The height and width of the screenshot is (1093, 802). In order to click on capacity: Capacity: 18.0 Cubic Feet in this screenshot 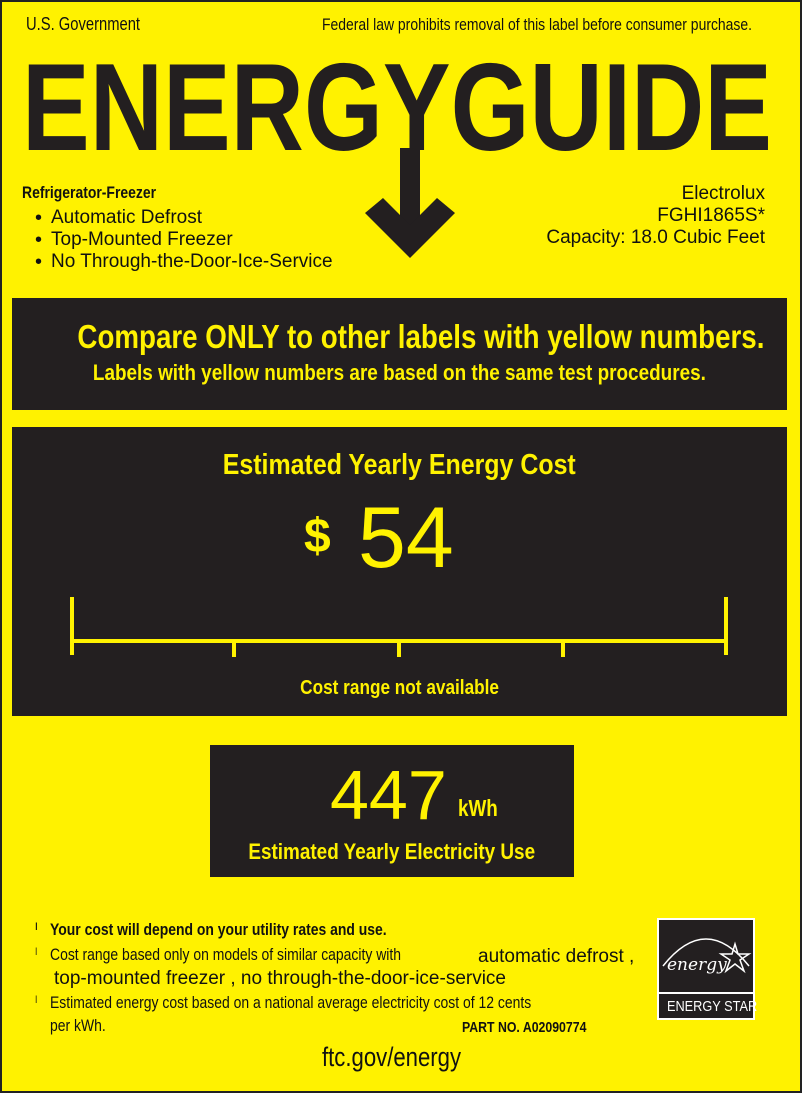, I will do `click(655, 237)`.